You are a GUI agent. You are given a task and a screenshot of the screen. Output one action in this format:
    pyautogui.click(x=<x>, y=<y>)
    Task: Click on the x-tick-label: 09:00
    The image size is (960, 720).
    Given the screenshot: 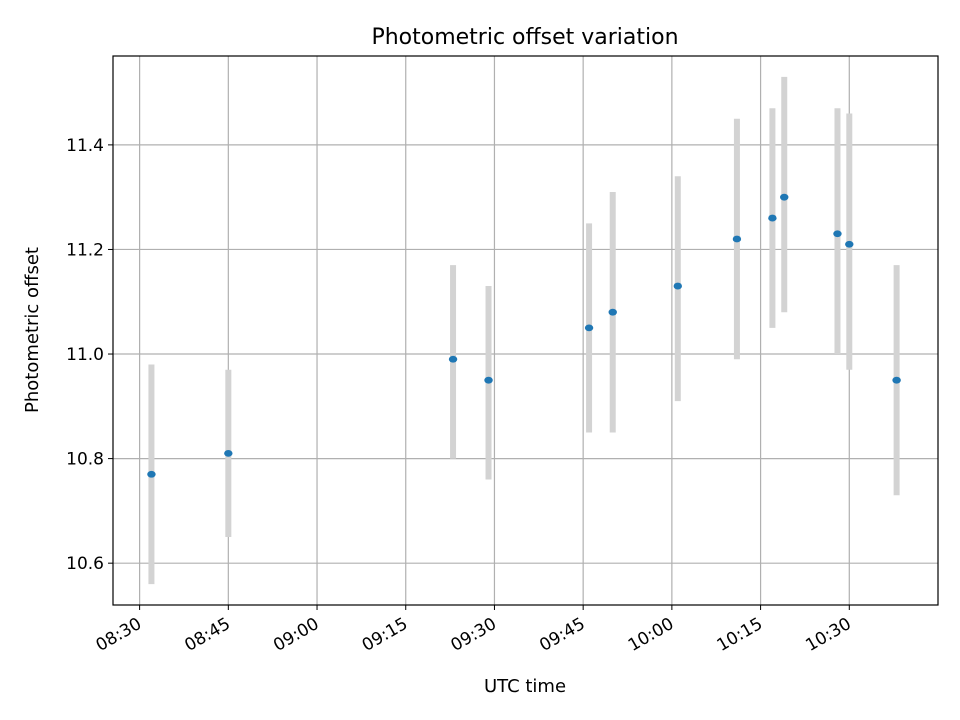 What is the action you would take?
    pyautogui.click(x=296, y=635)
    